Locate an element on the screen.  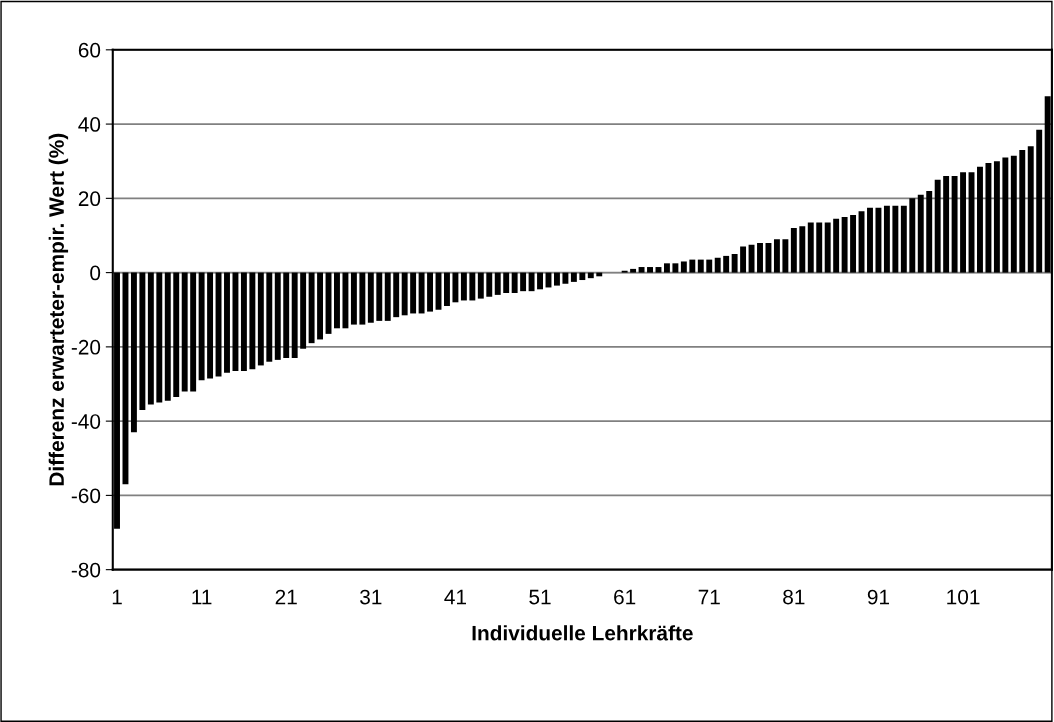
y-tick-label: 20 is located at coordinates (89, 199).